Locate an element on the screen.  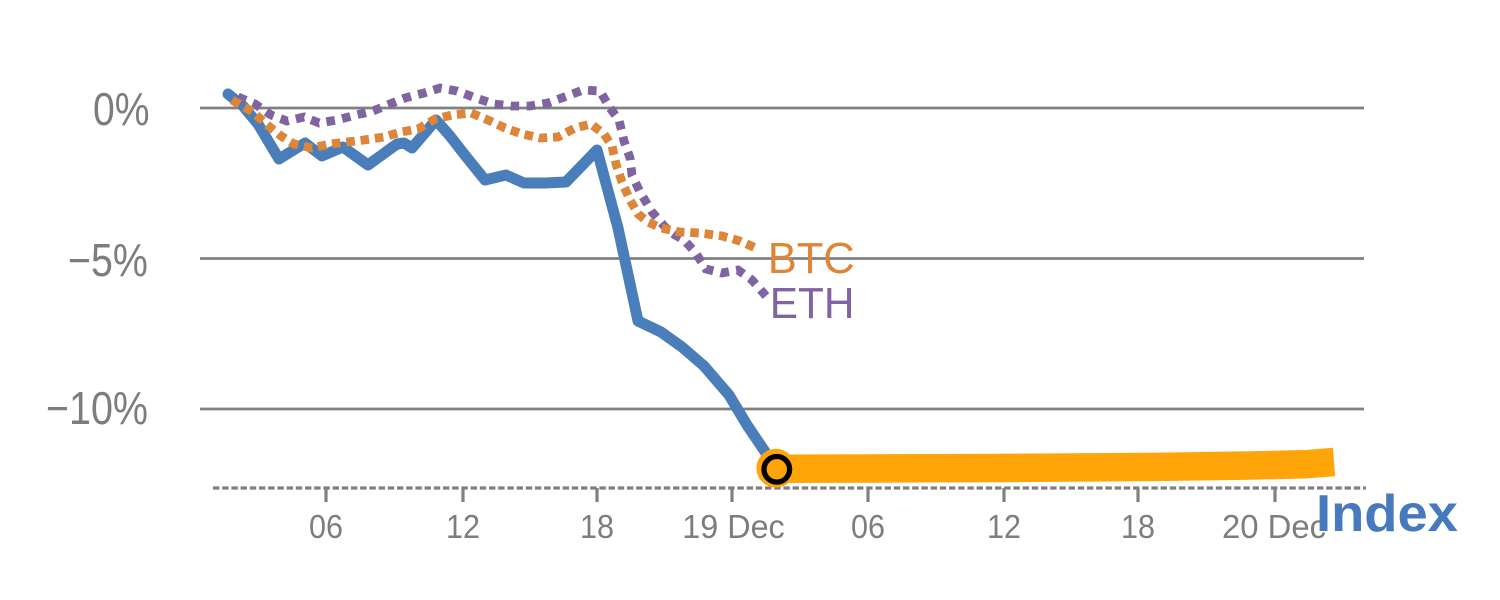
svg-text: 0% is located at coordinates (121, 110).